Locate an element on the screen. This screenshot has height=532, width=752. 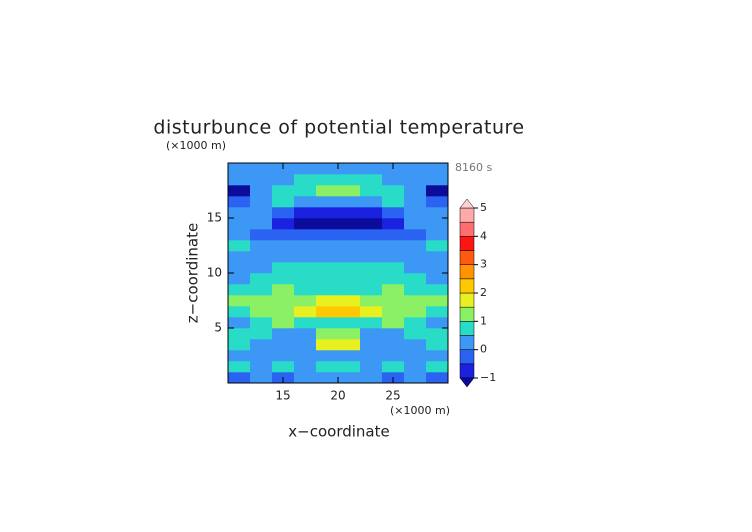
colorbar-extend-low is located at coordinates (467, 382).